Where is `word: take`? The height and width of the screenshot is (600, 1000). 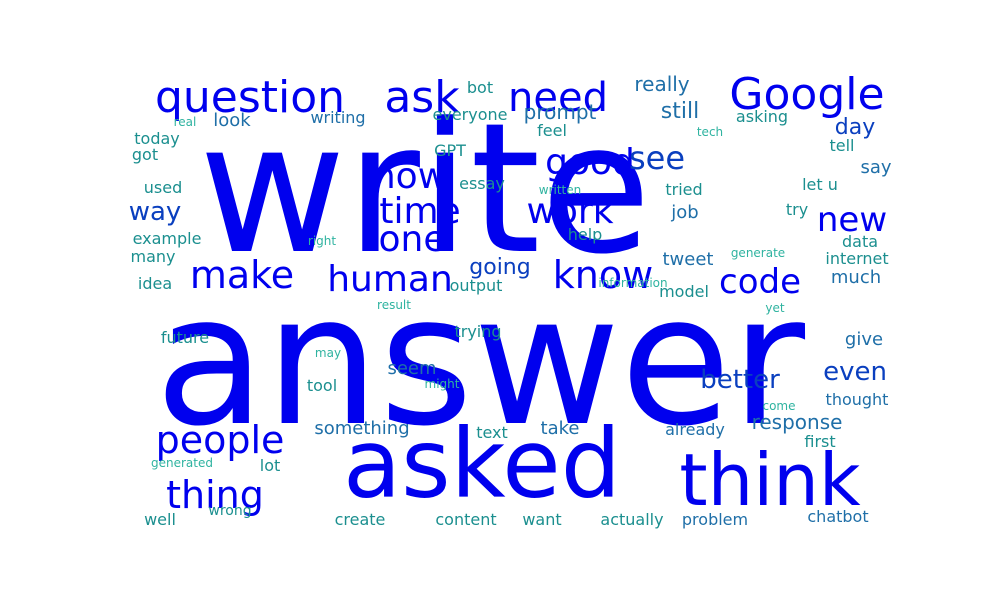
word: take is located at coordinates (560, 428).